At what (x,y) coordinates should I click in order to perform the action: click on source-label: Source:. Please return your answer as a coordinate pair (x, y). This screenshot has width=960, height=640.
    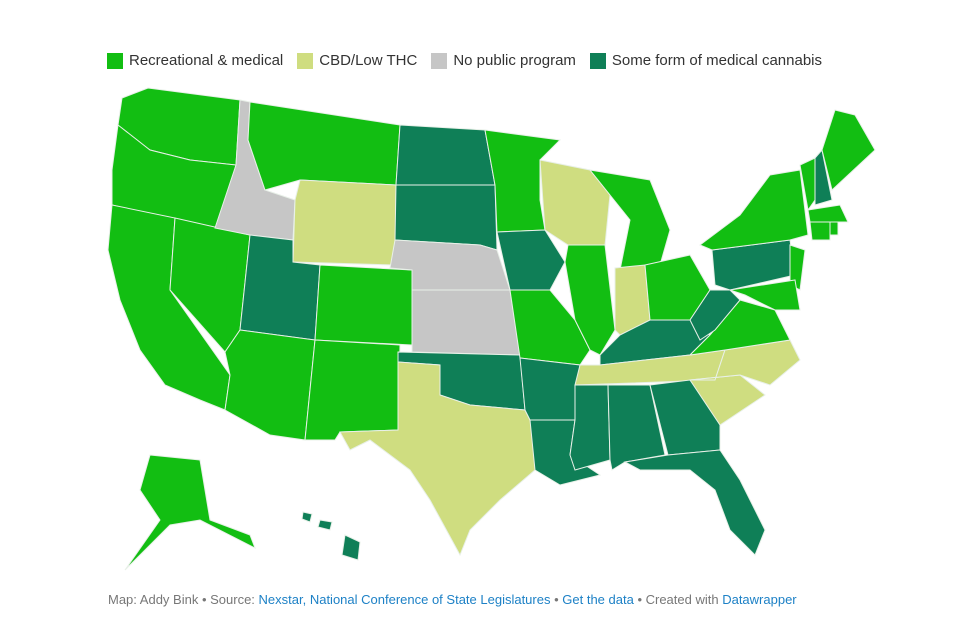
    Looking at the image, I should click on (234, 599).